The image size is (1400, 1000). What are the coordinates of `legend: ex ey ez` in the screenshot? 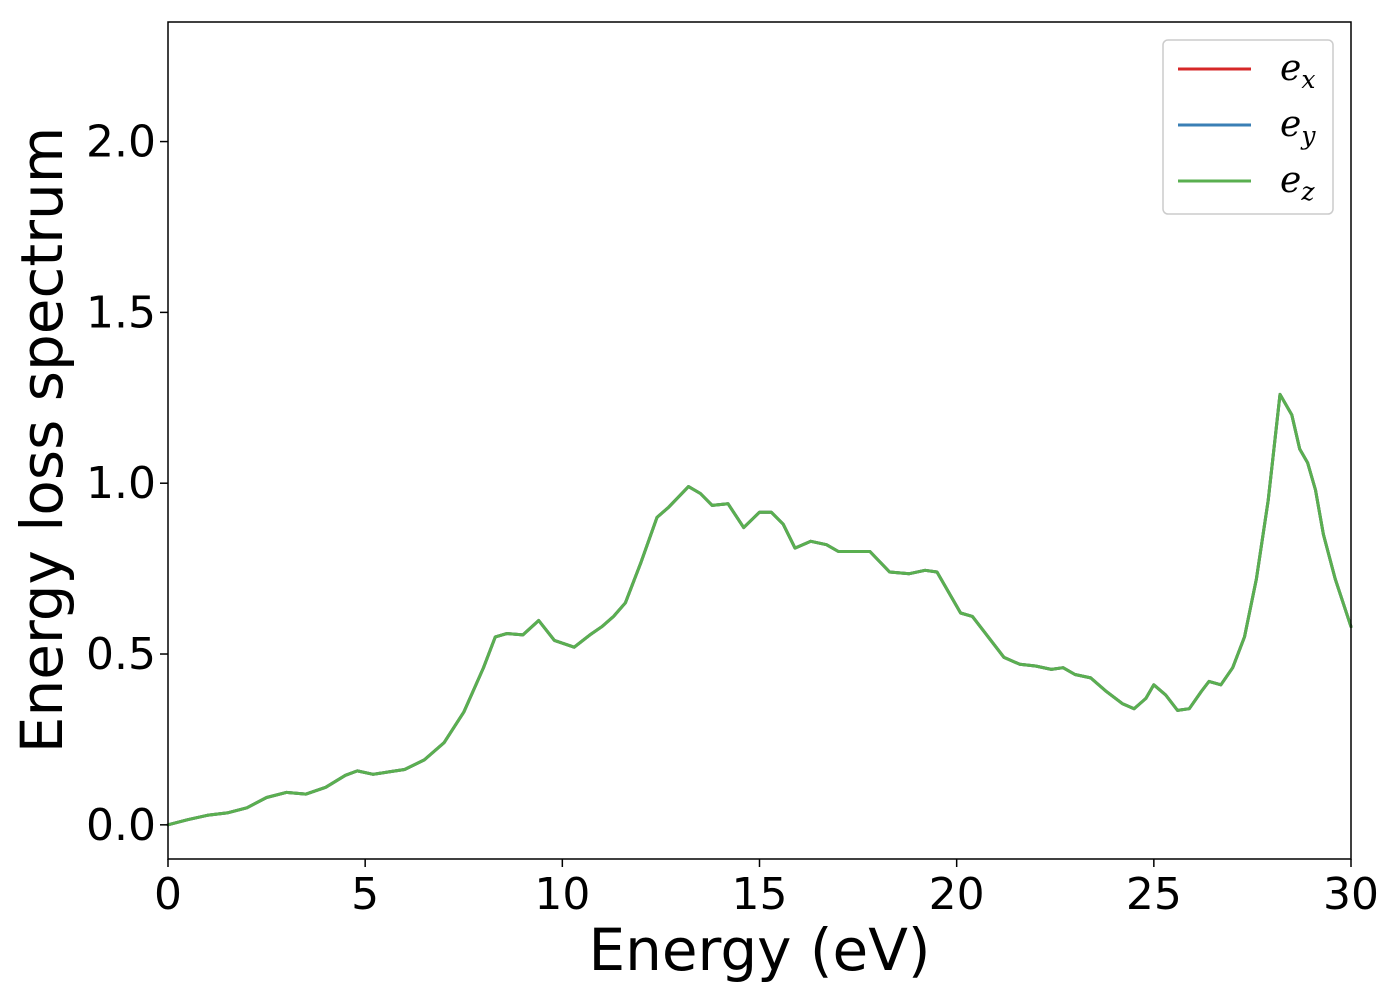 It's located at (1248, 127).